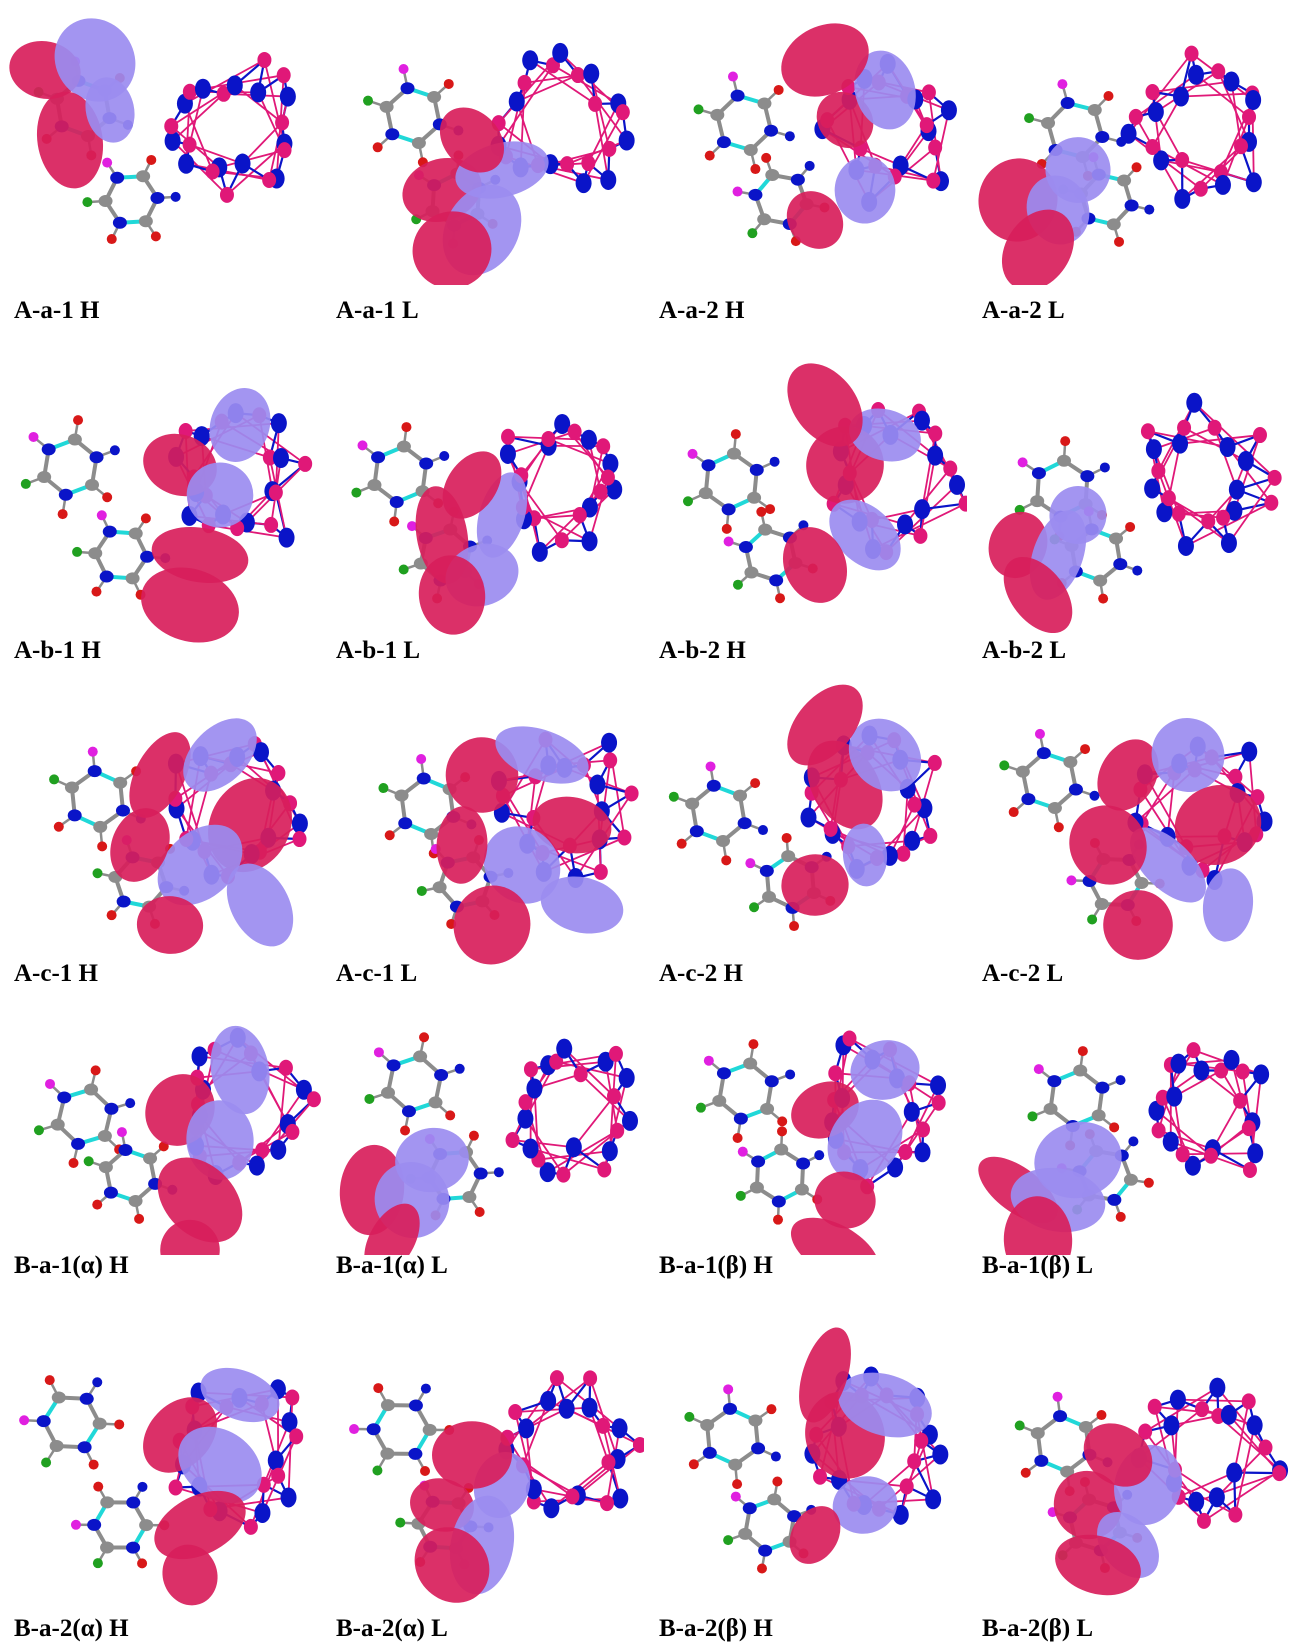 Image resolution: width=1290 pixels, height=1651 pixels. I want to click on panel-caption: A-c-1 L, so click(377, 973).